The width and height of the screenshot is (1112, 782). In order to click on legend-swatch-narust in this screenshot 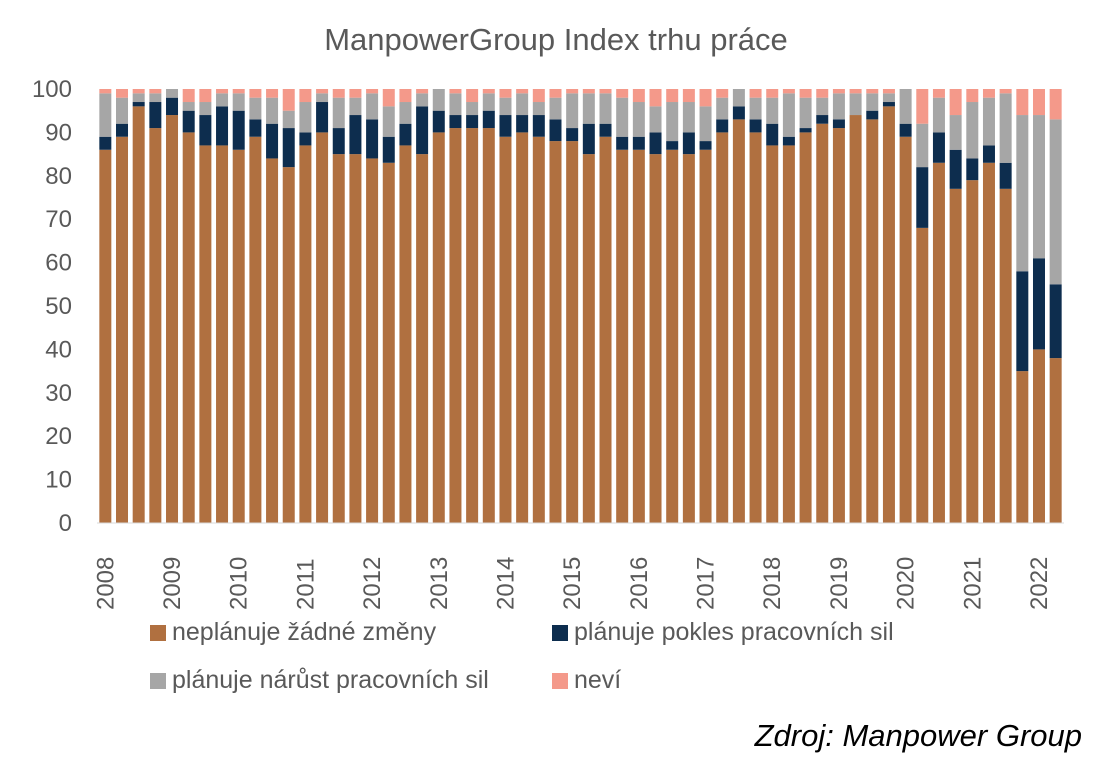, I will do `click(158, 680)`.